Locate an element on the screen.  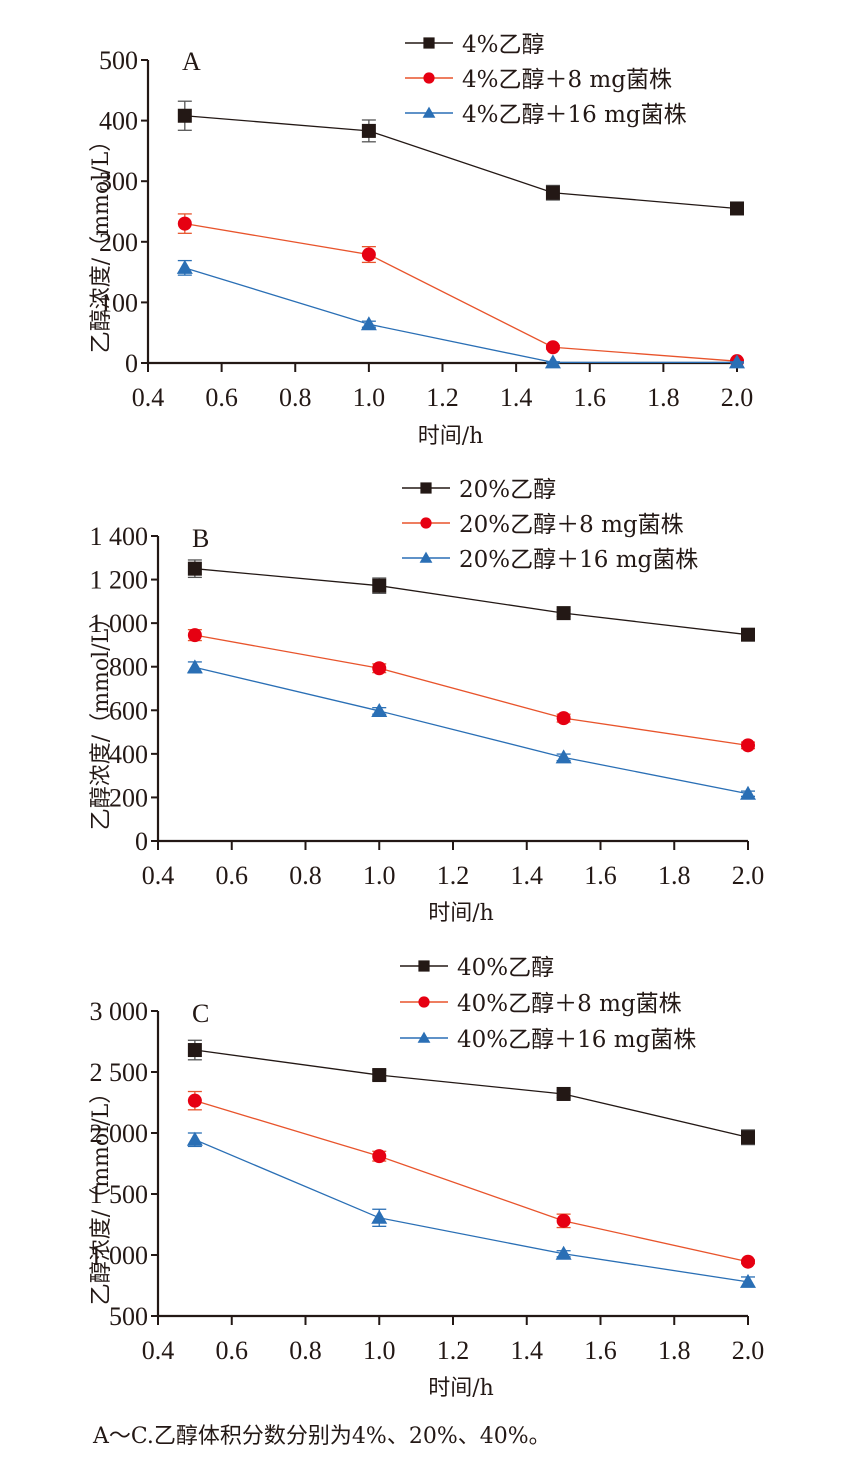
panel-label: B is located at coordinates (200, 538).